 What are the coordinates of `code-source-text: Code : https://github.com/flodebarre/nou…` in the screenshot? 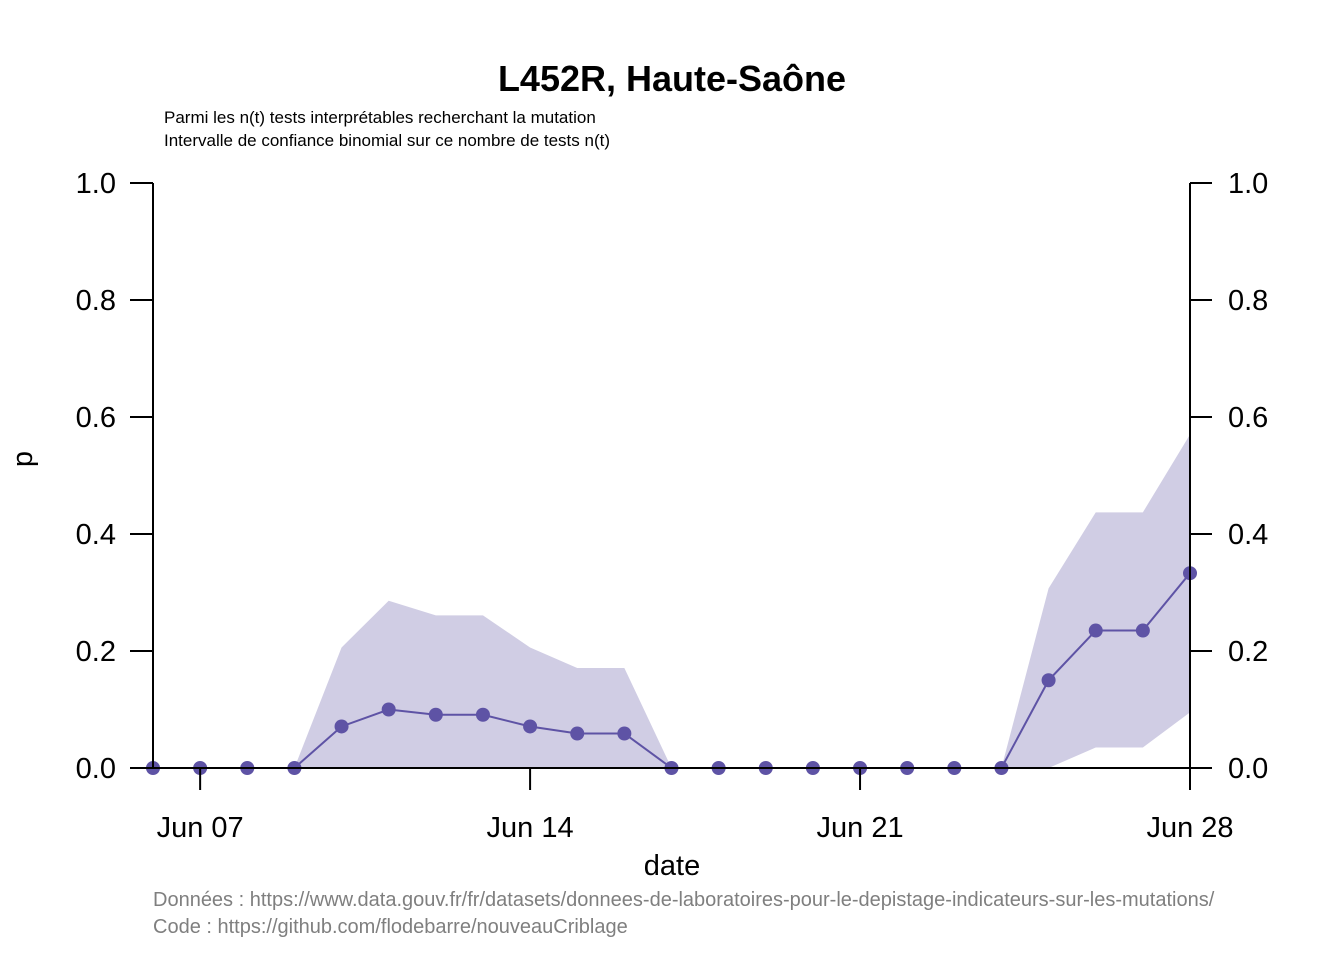 It's located at (390, 927).